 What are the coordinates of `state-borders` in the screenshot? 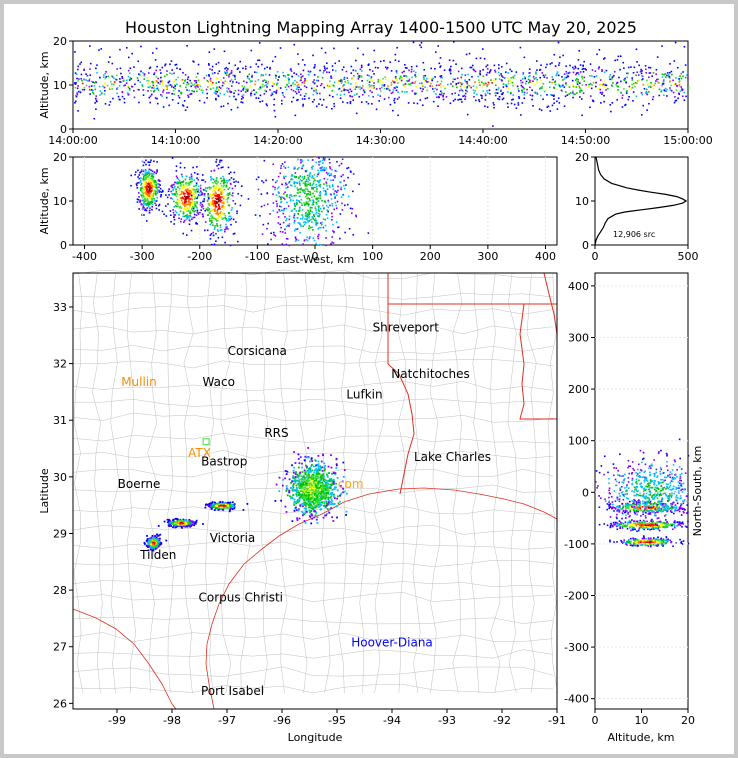 It's located at (472, 383).